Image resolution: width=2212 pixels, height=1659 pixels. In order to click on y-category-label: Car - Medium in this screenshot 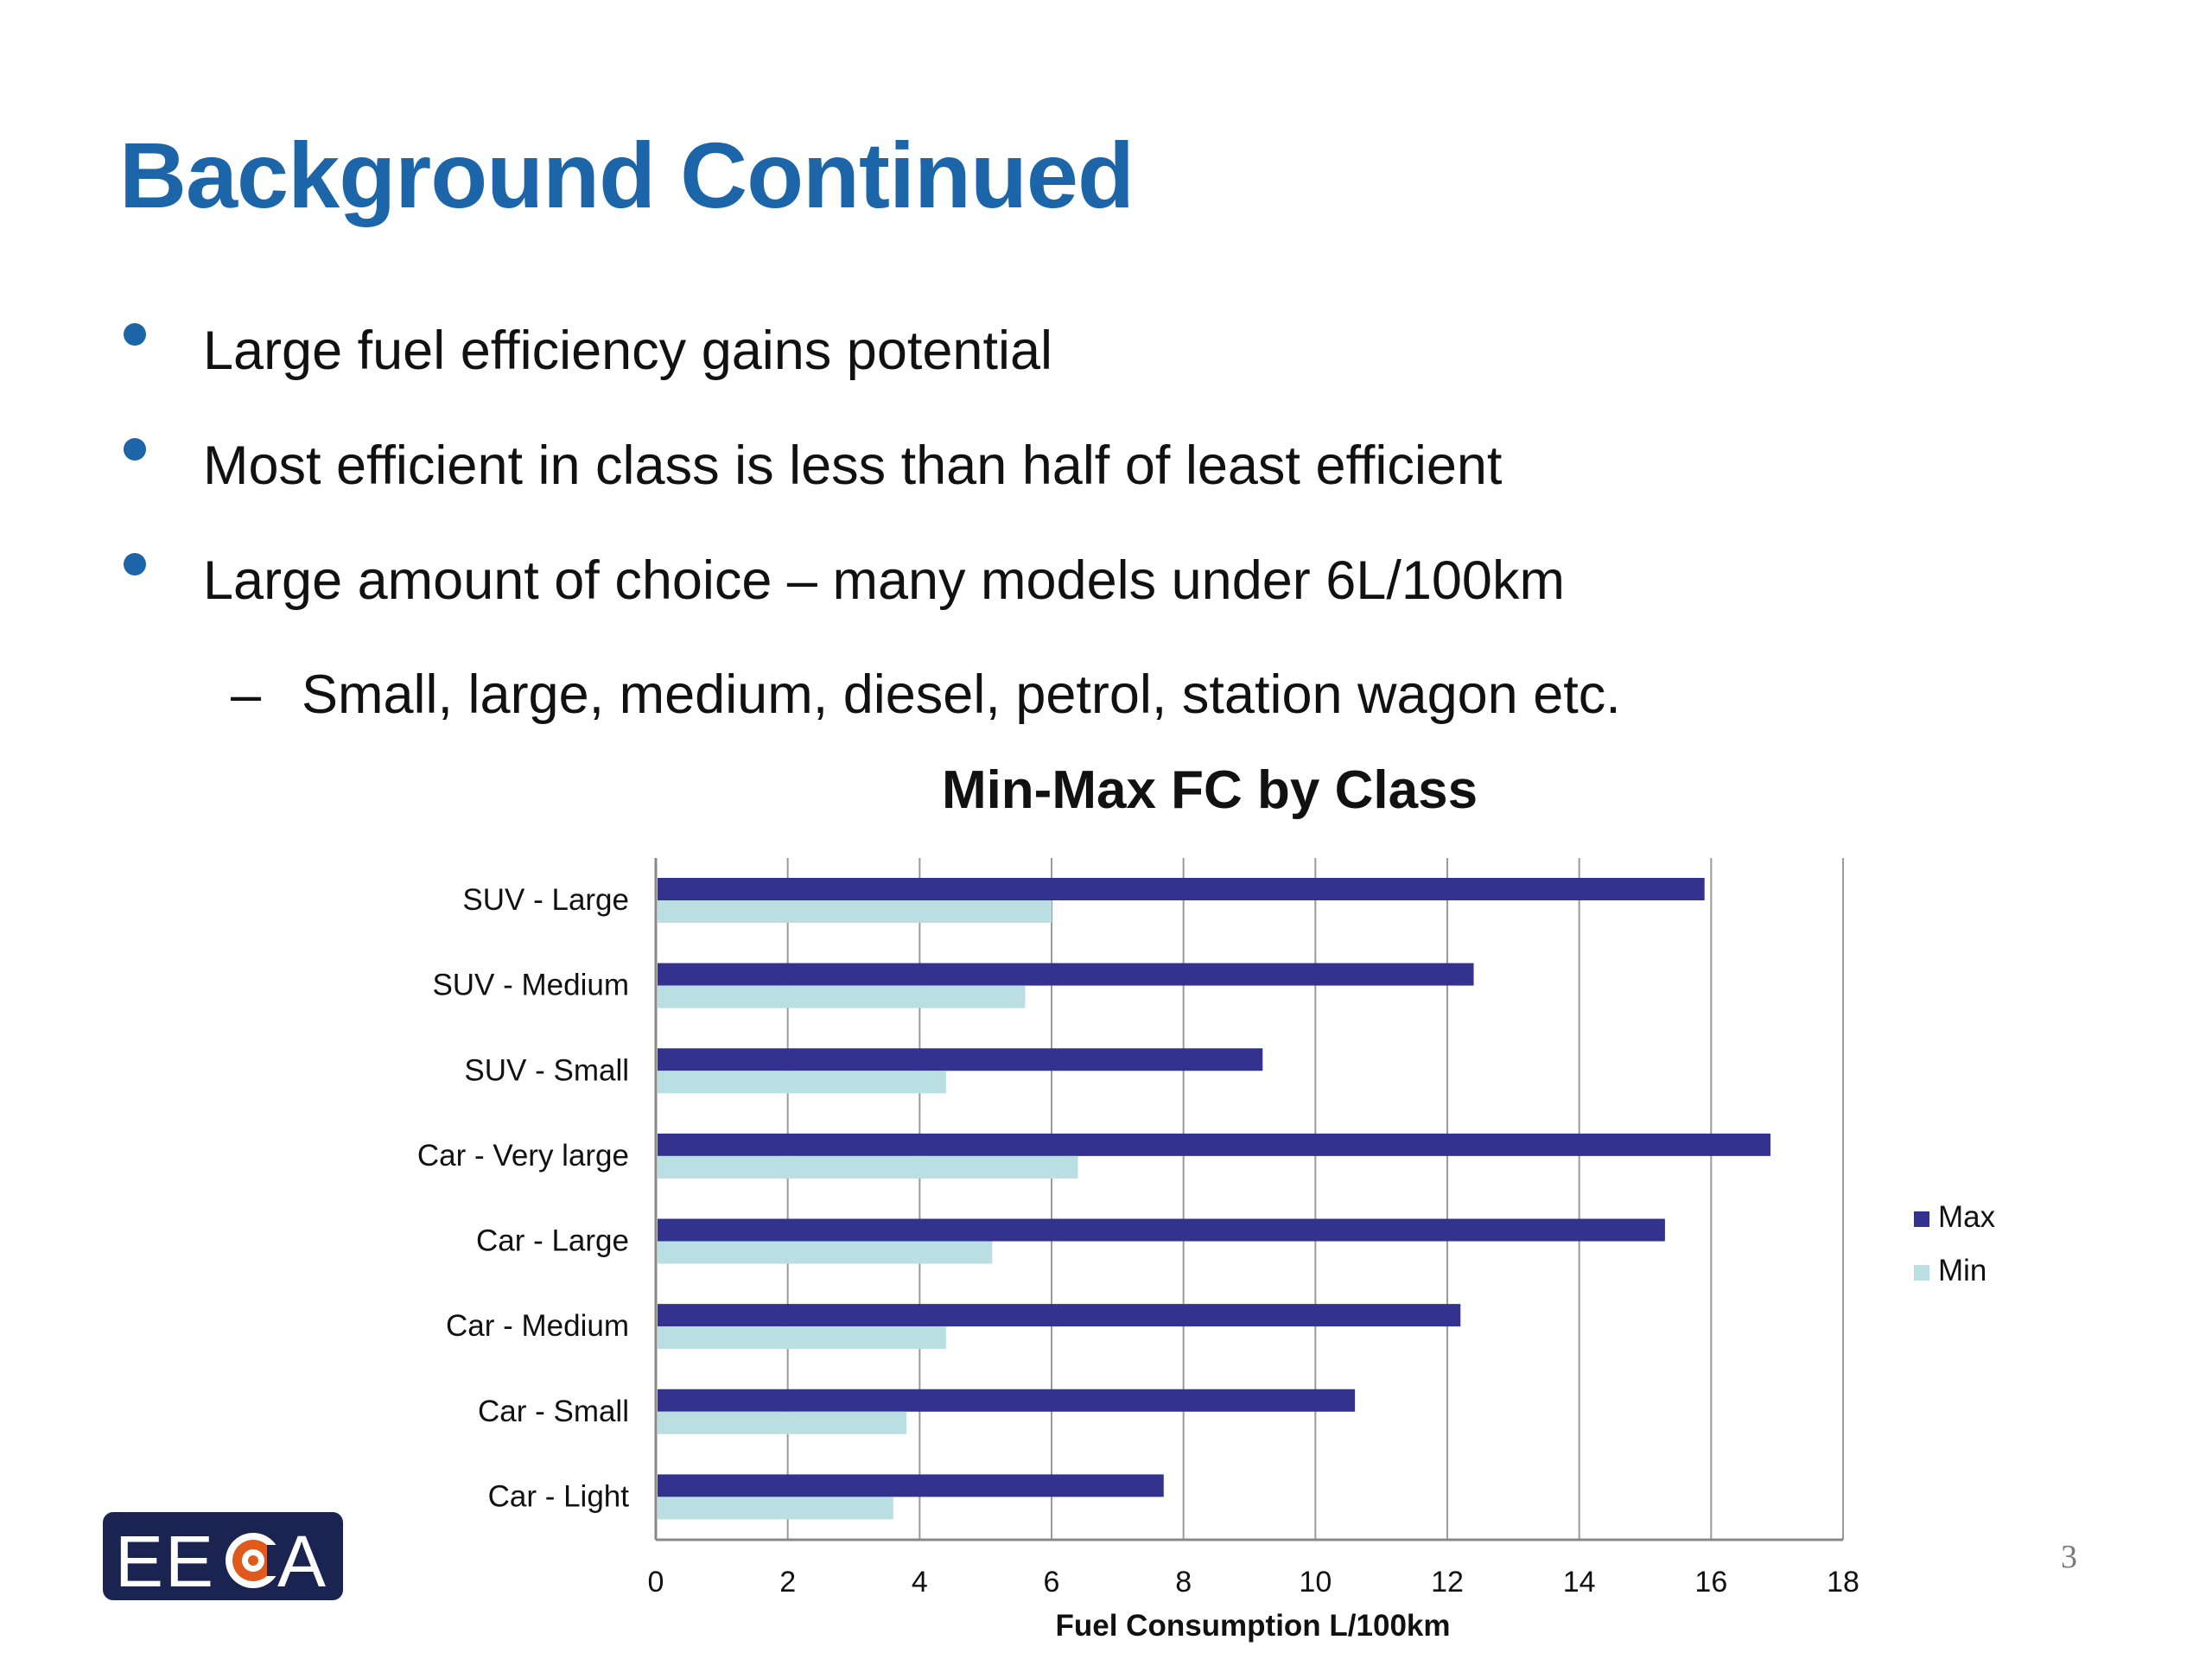, I will do `click(537, 1326)`.